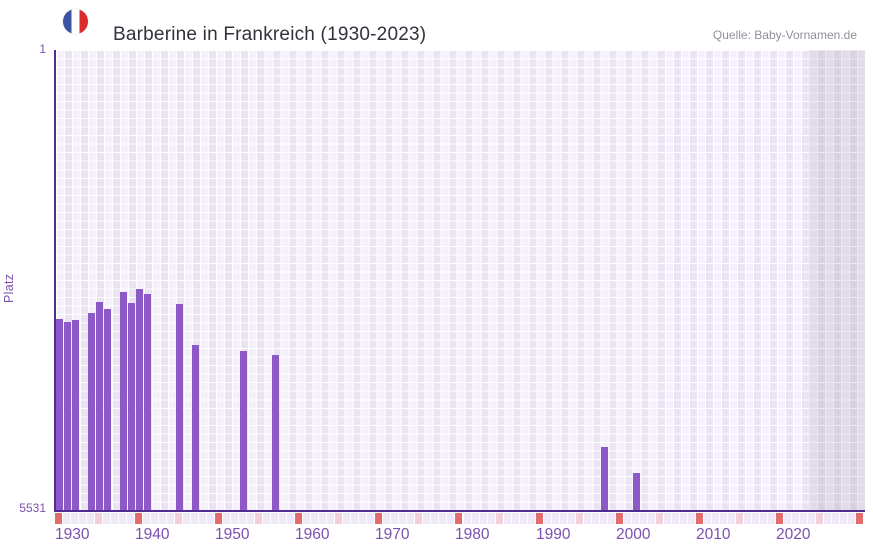 The height and width of the screenshot is (552, 873). Describe the element at coordinates (539, 518) in the screenshot. I see `strip-cell-1990` at that location.